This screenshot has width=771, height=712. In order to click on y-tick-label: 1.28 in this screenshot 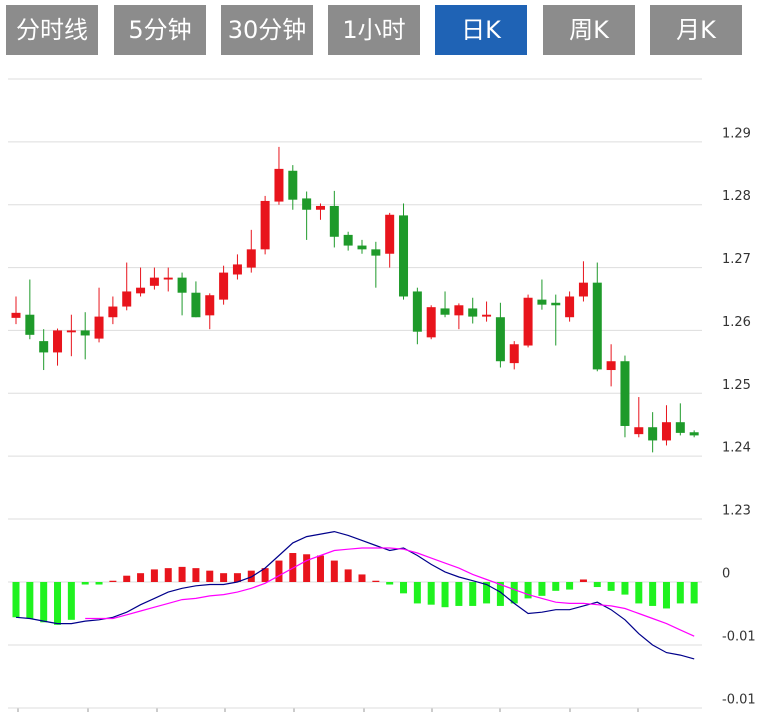, I will do `click(736, 196)`.